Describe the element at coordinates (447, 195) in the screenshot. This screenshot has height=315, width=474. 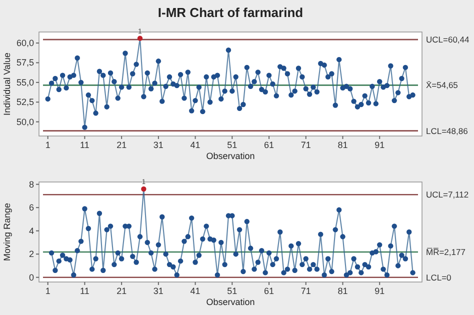
I see `ref-line-label: UCL=7,112` at that location.